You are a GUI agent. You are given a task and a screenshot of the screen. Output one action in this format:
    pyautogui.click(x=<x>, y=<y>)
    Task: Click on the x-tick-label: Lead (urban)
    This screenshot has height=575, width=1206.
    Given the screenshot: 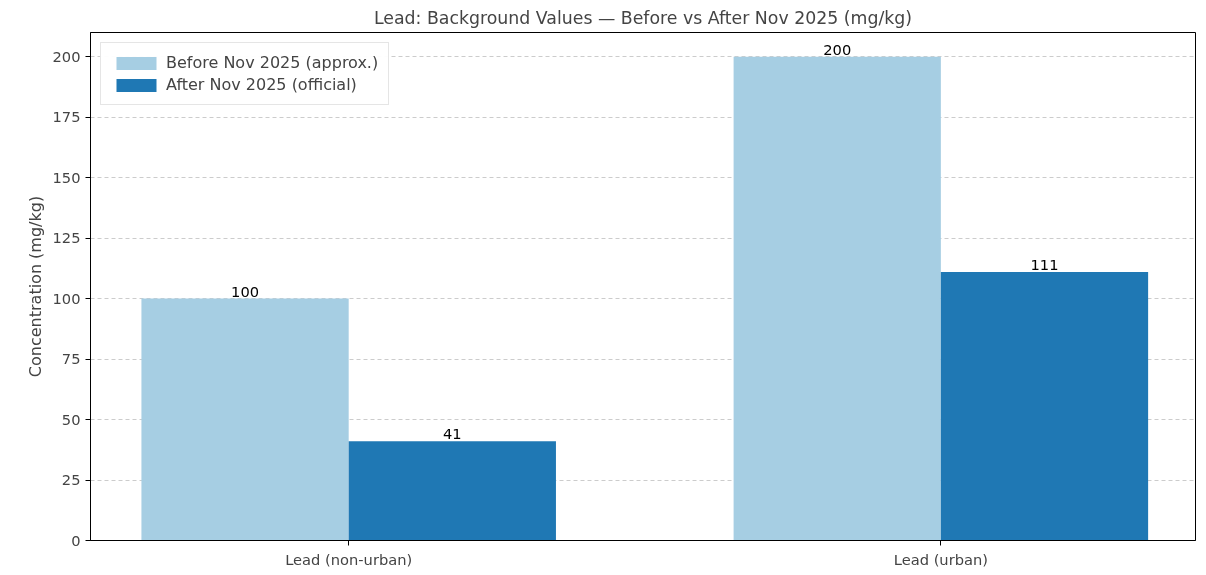 What is the action you would take?
    pyautogui.click(x=940, y=559)
    